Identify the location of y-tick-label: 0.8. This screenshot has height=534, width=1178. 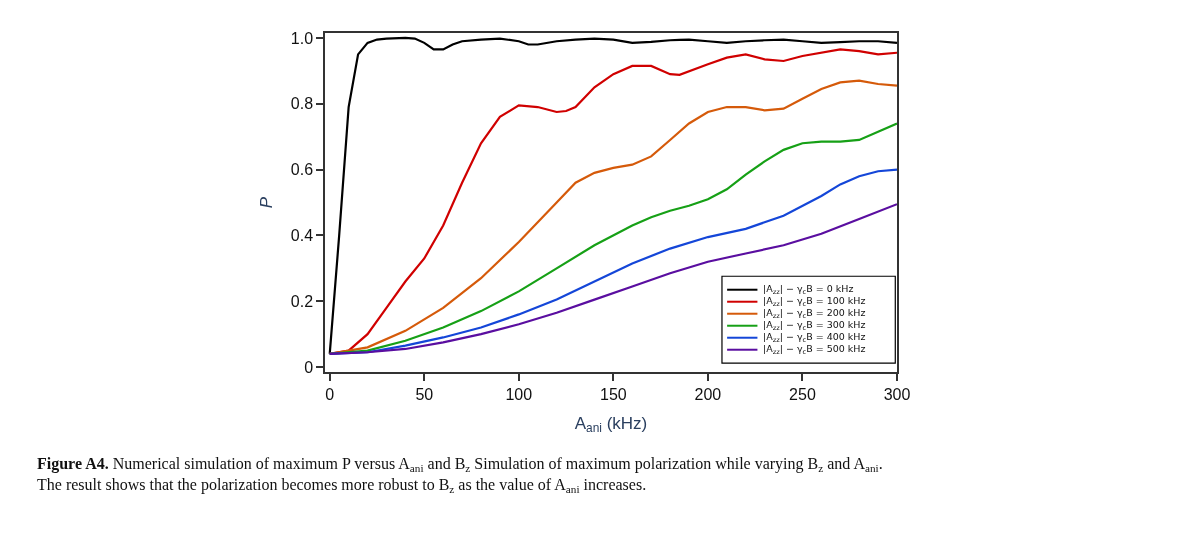
(302, 104).